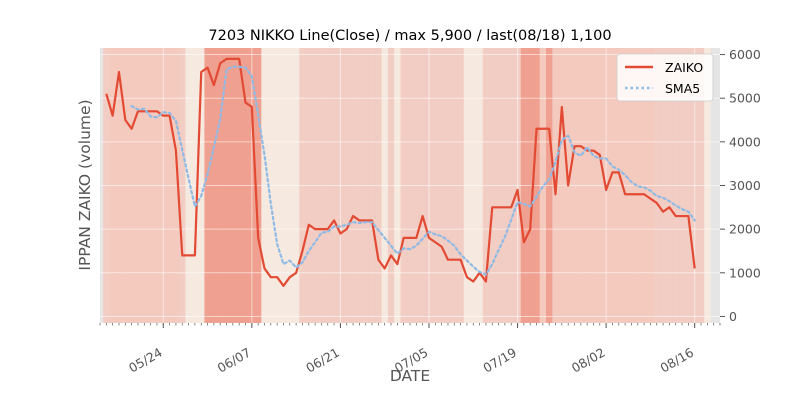  I want to click on legend-label-sma5: SMA5, so click(682, 88).